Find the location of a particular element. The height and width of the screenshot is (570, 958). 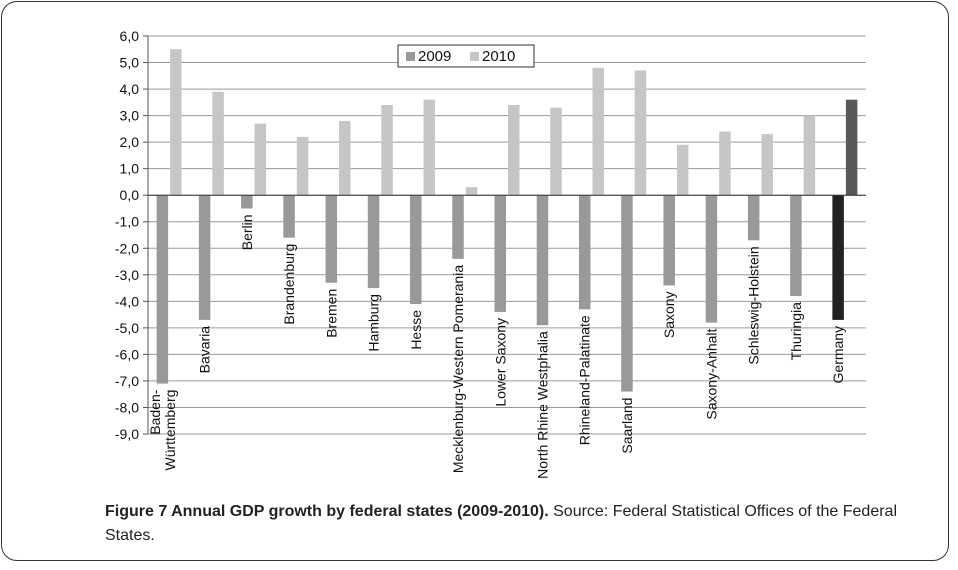

legend-box is located at coordinates (466, 56).